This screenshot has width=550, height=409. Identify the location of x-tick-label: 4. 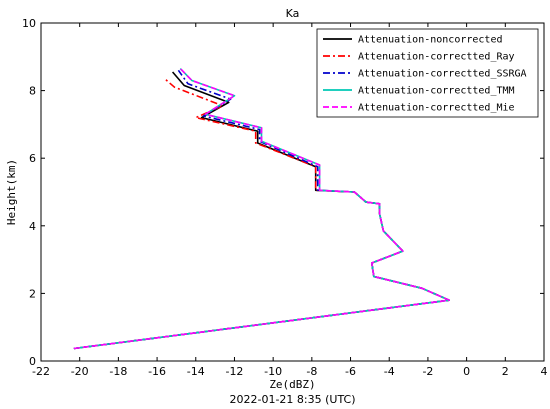
(544, 371).